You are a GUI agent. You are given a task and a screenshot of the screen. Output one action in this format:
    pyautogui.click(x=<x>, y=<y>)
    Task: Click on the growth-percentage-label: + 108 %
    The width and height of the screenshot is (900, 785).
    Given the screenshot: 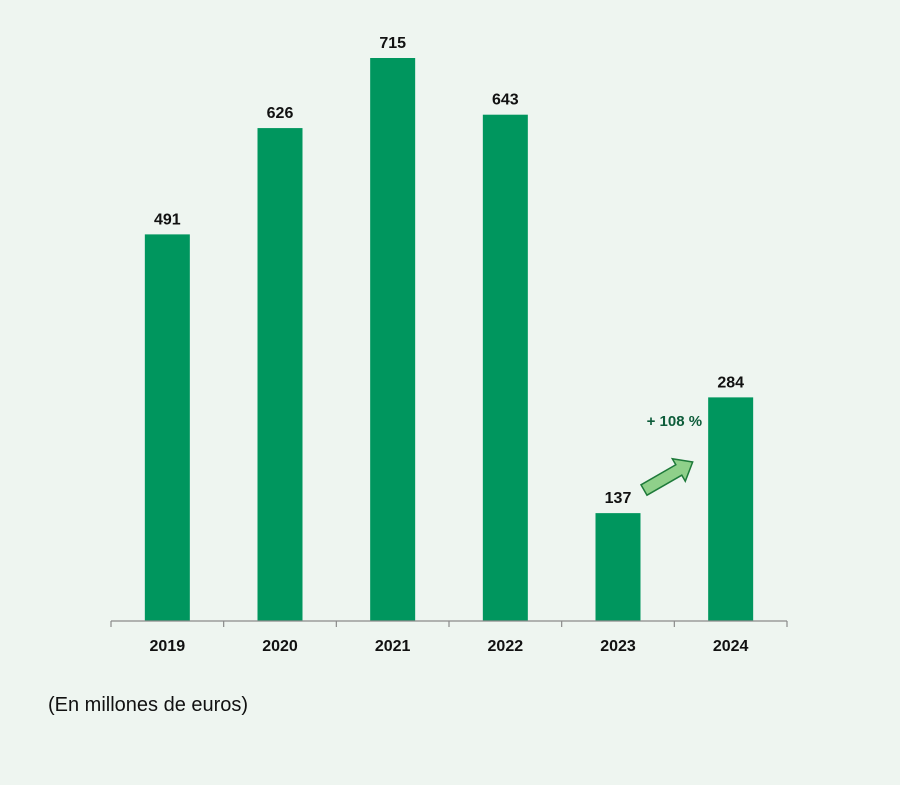 What is the action you would take?
    pyautogui.click(x=674, y=421)
    